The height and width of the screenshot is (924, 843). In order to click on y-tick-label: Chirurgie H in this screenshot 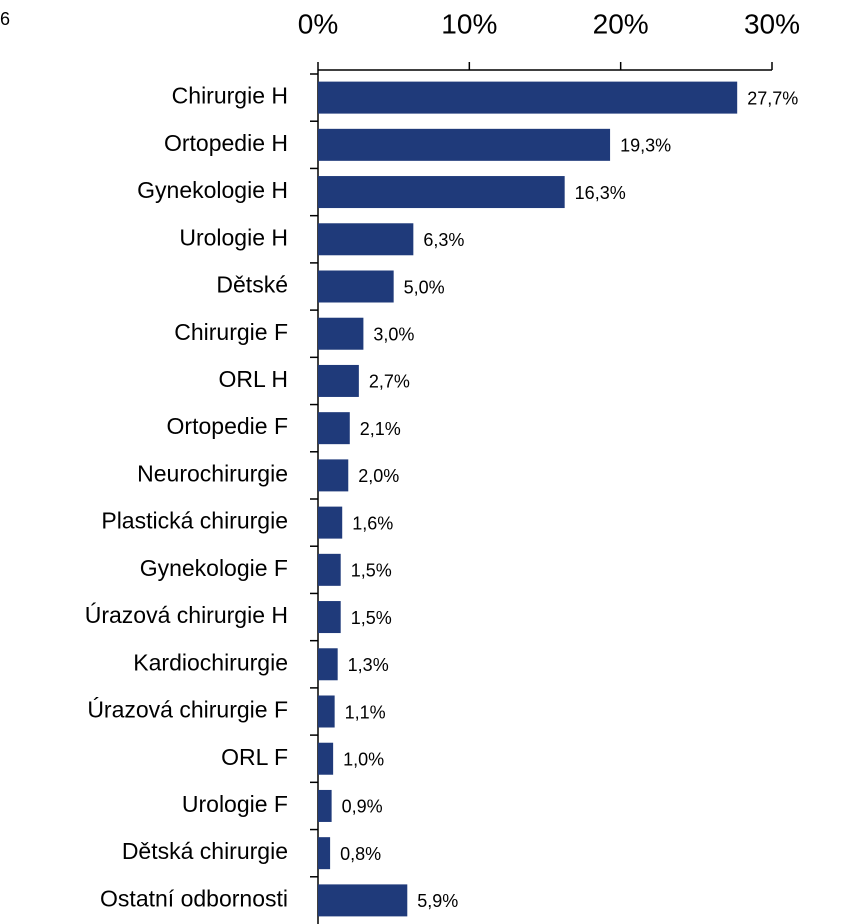, I will do `click(230, 96)`.